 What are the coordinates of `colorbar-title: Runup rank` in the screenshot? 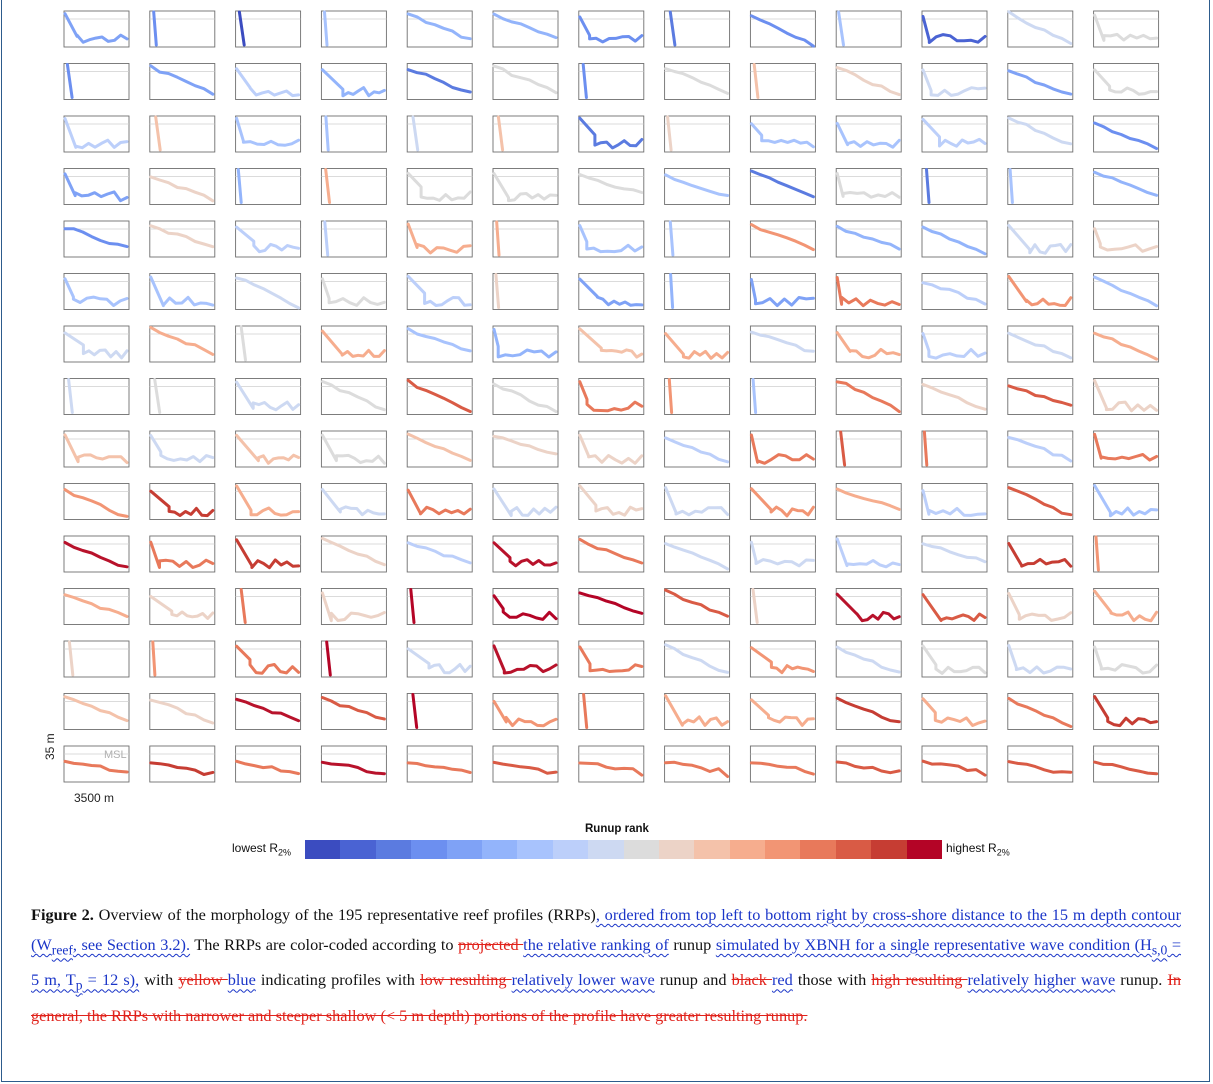 It's located at (617, 829).